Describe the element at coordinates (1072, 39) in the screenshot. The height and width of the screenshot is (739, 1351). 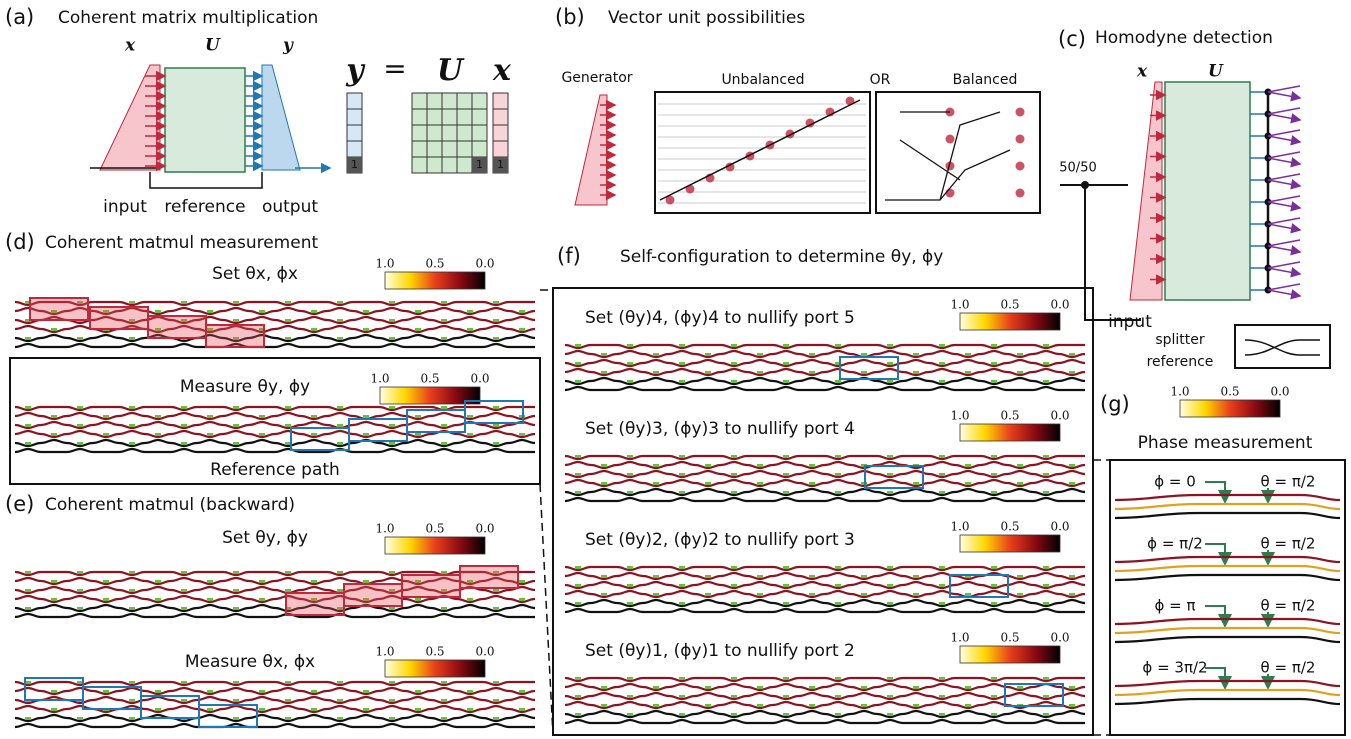
I see `label: (c)` at that location.